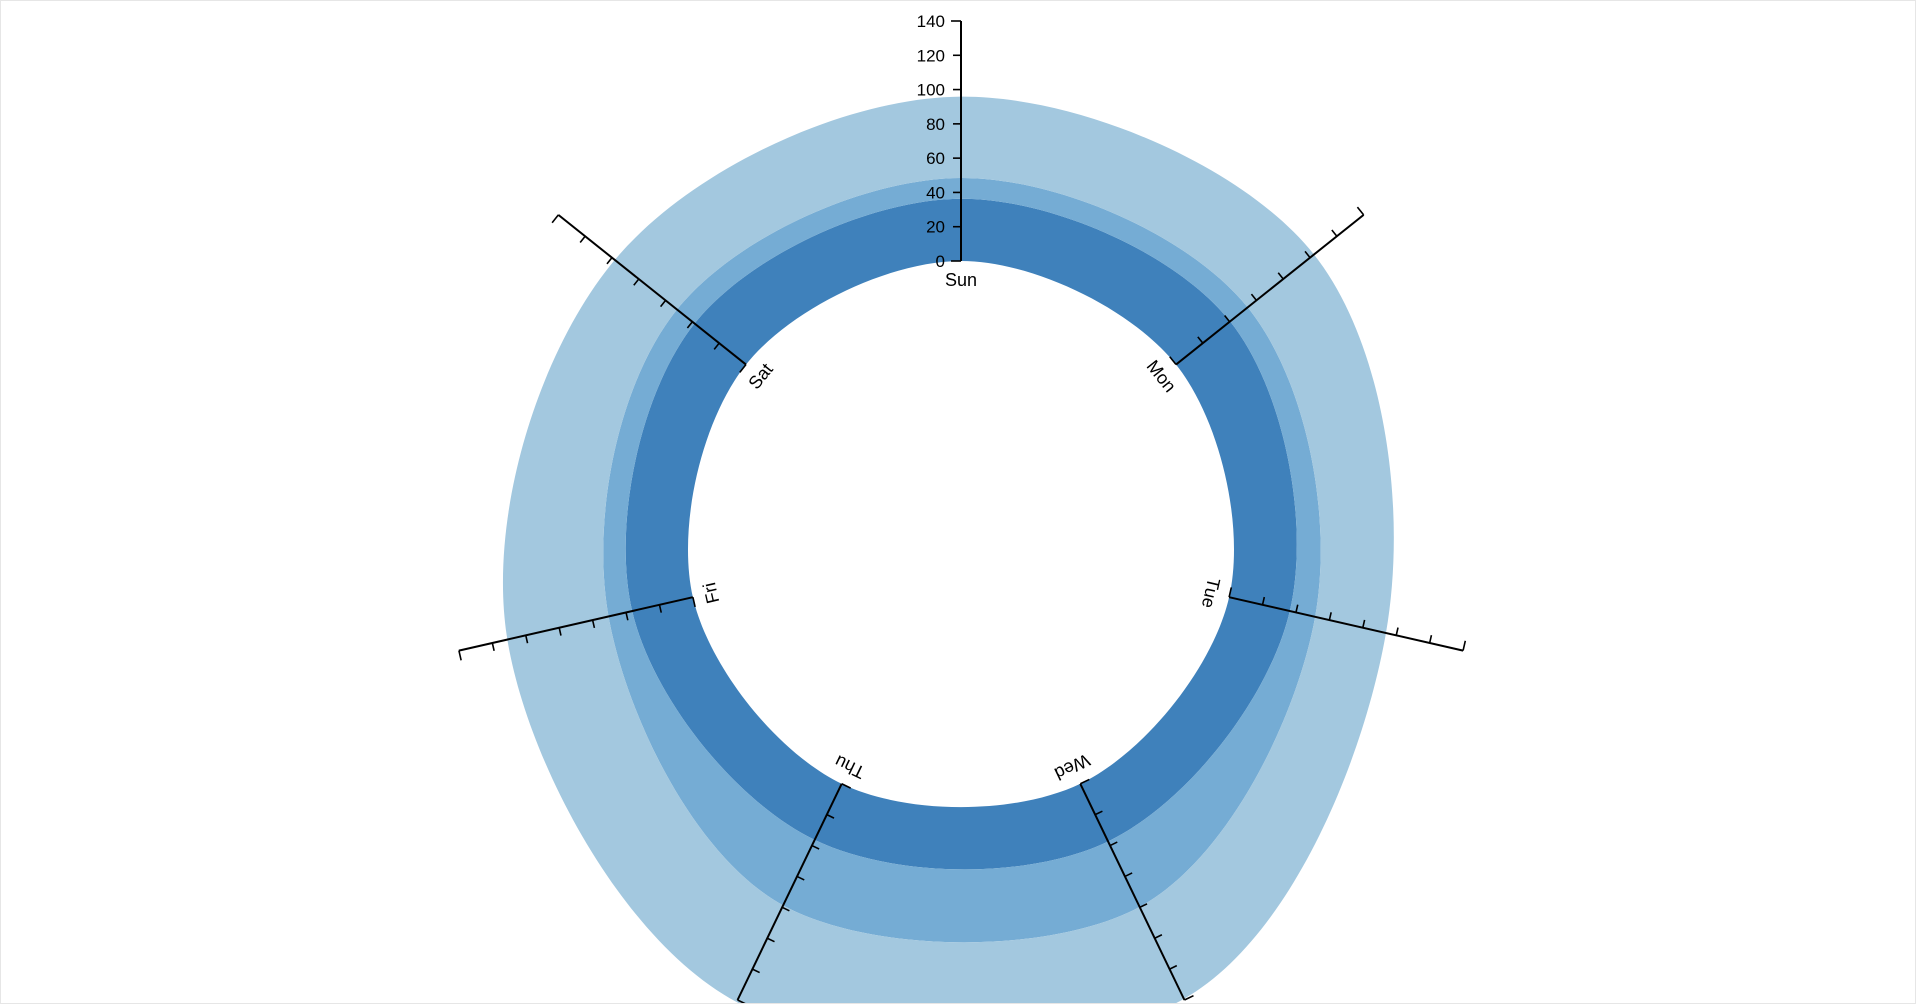  What do you see at coordinates (931, 21) in the screenshot?
I see `tick-label: 140` at bounding box center [931, 21].